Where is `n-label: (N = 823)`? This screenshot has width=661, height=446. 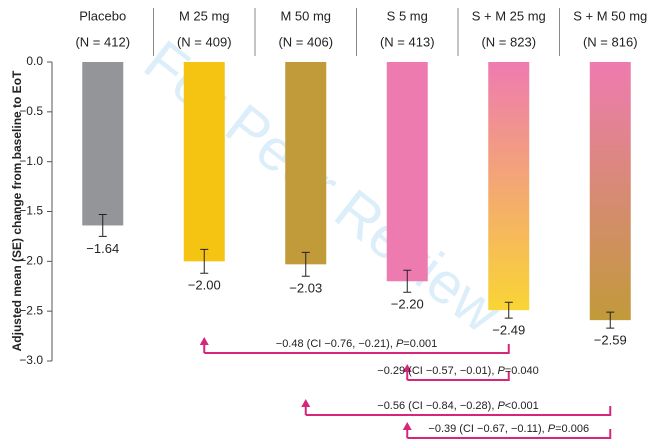 n-label: (N = 823) is located at coordinates (508, 41).